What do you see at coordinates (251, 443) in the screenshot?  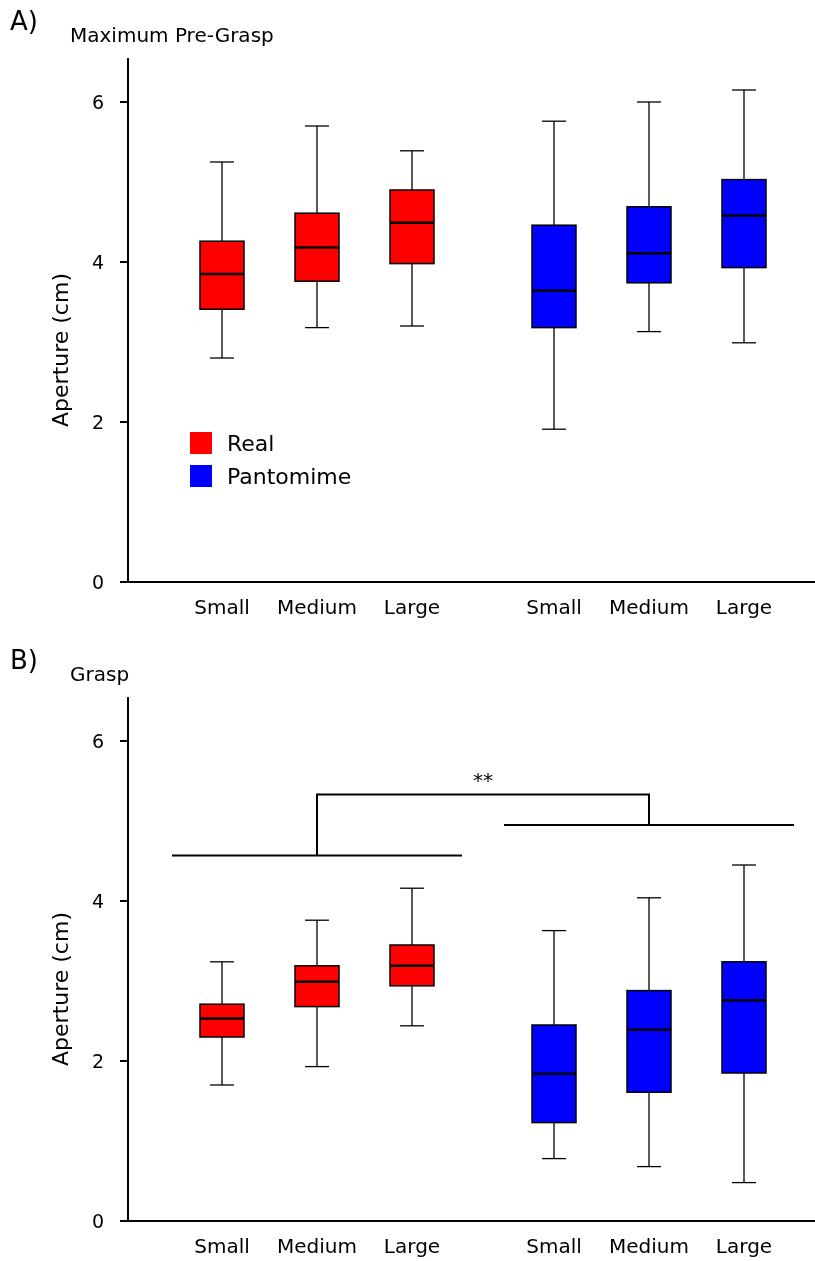 I see `legend-label: Real` at bounding box center [251, 443].